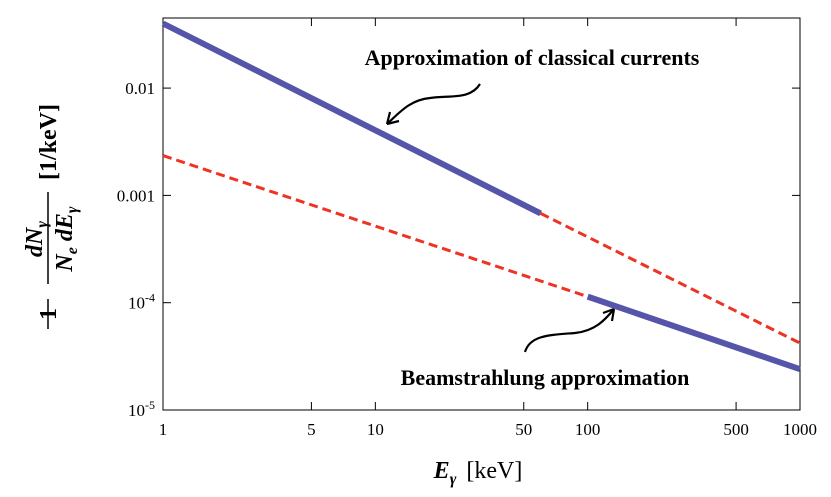 The height and width of the screenshot is (497, 831). What do you see at coordinates (65, 263) in the screenshot?
I see `y-label-den: N` at bounding box center [65, 263].